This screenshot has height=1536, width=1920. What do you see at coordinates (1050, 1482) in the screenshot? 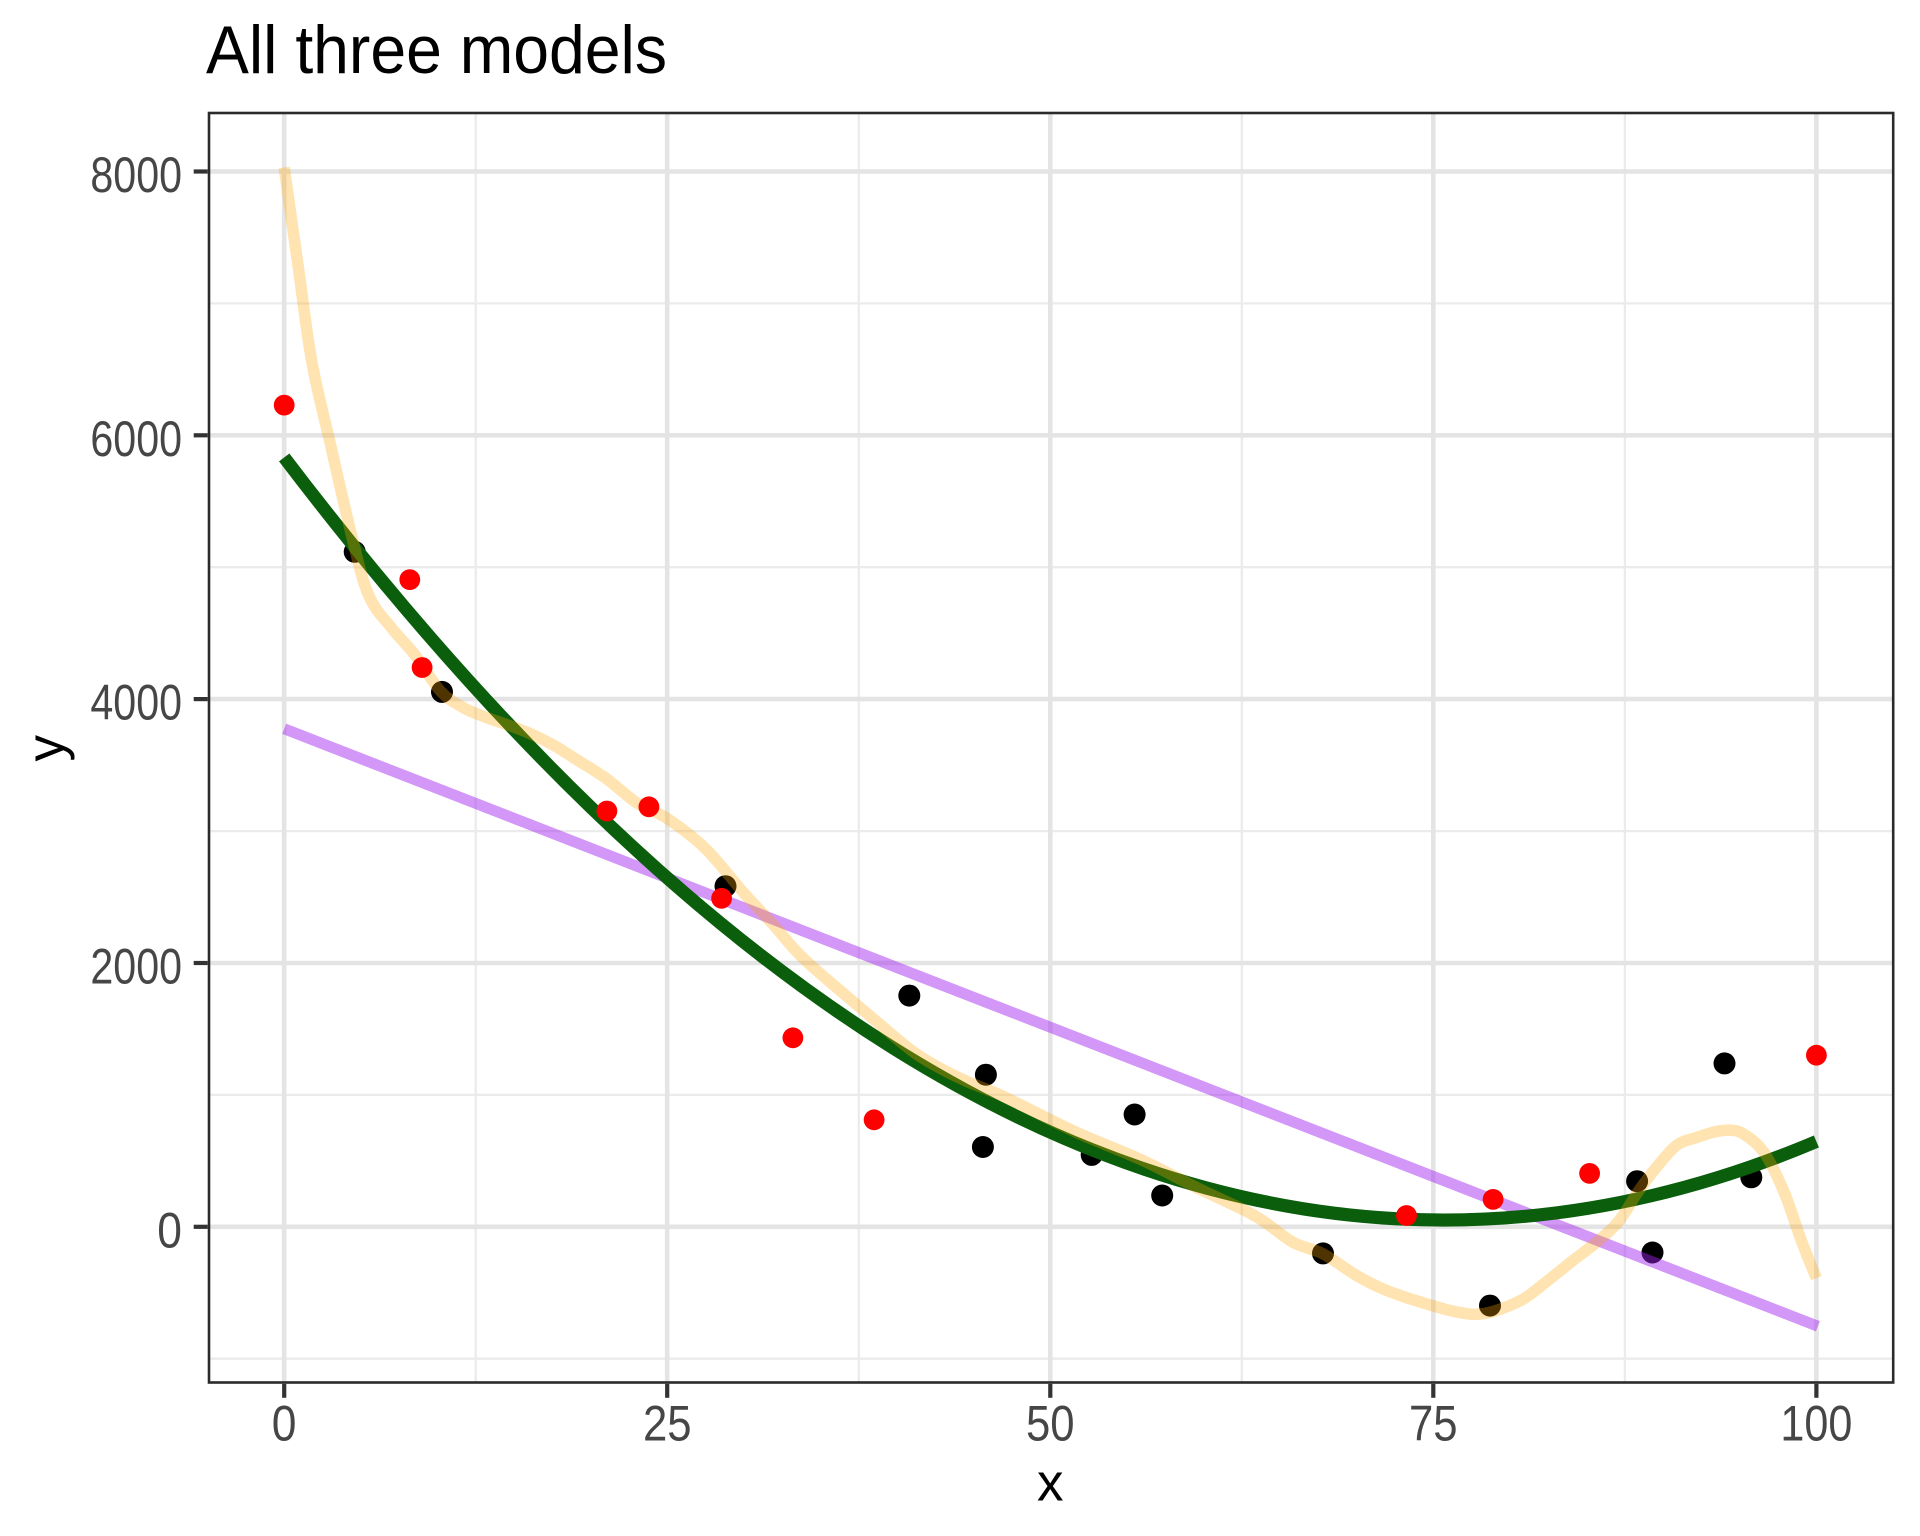
I see `svg-text: x` at bounding box center [1050, 1482].